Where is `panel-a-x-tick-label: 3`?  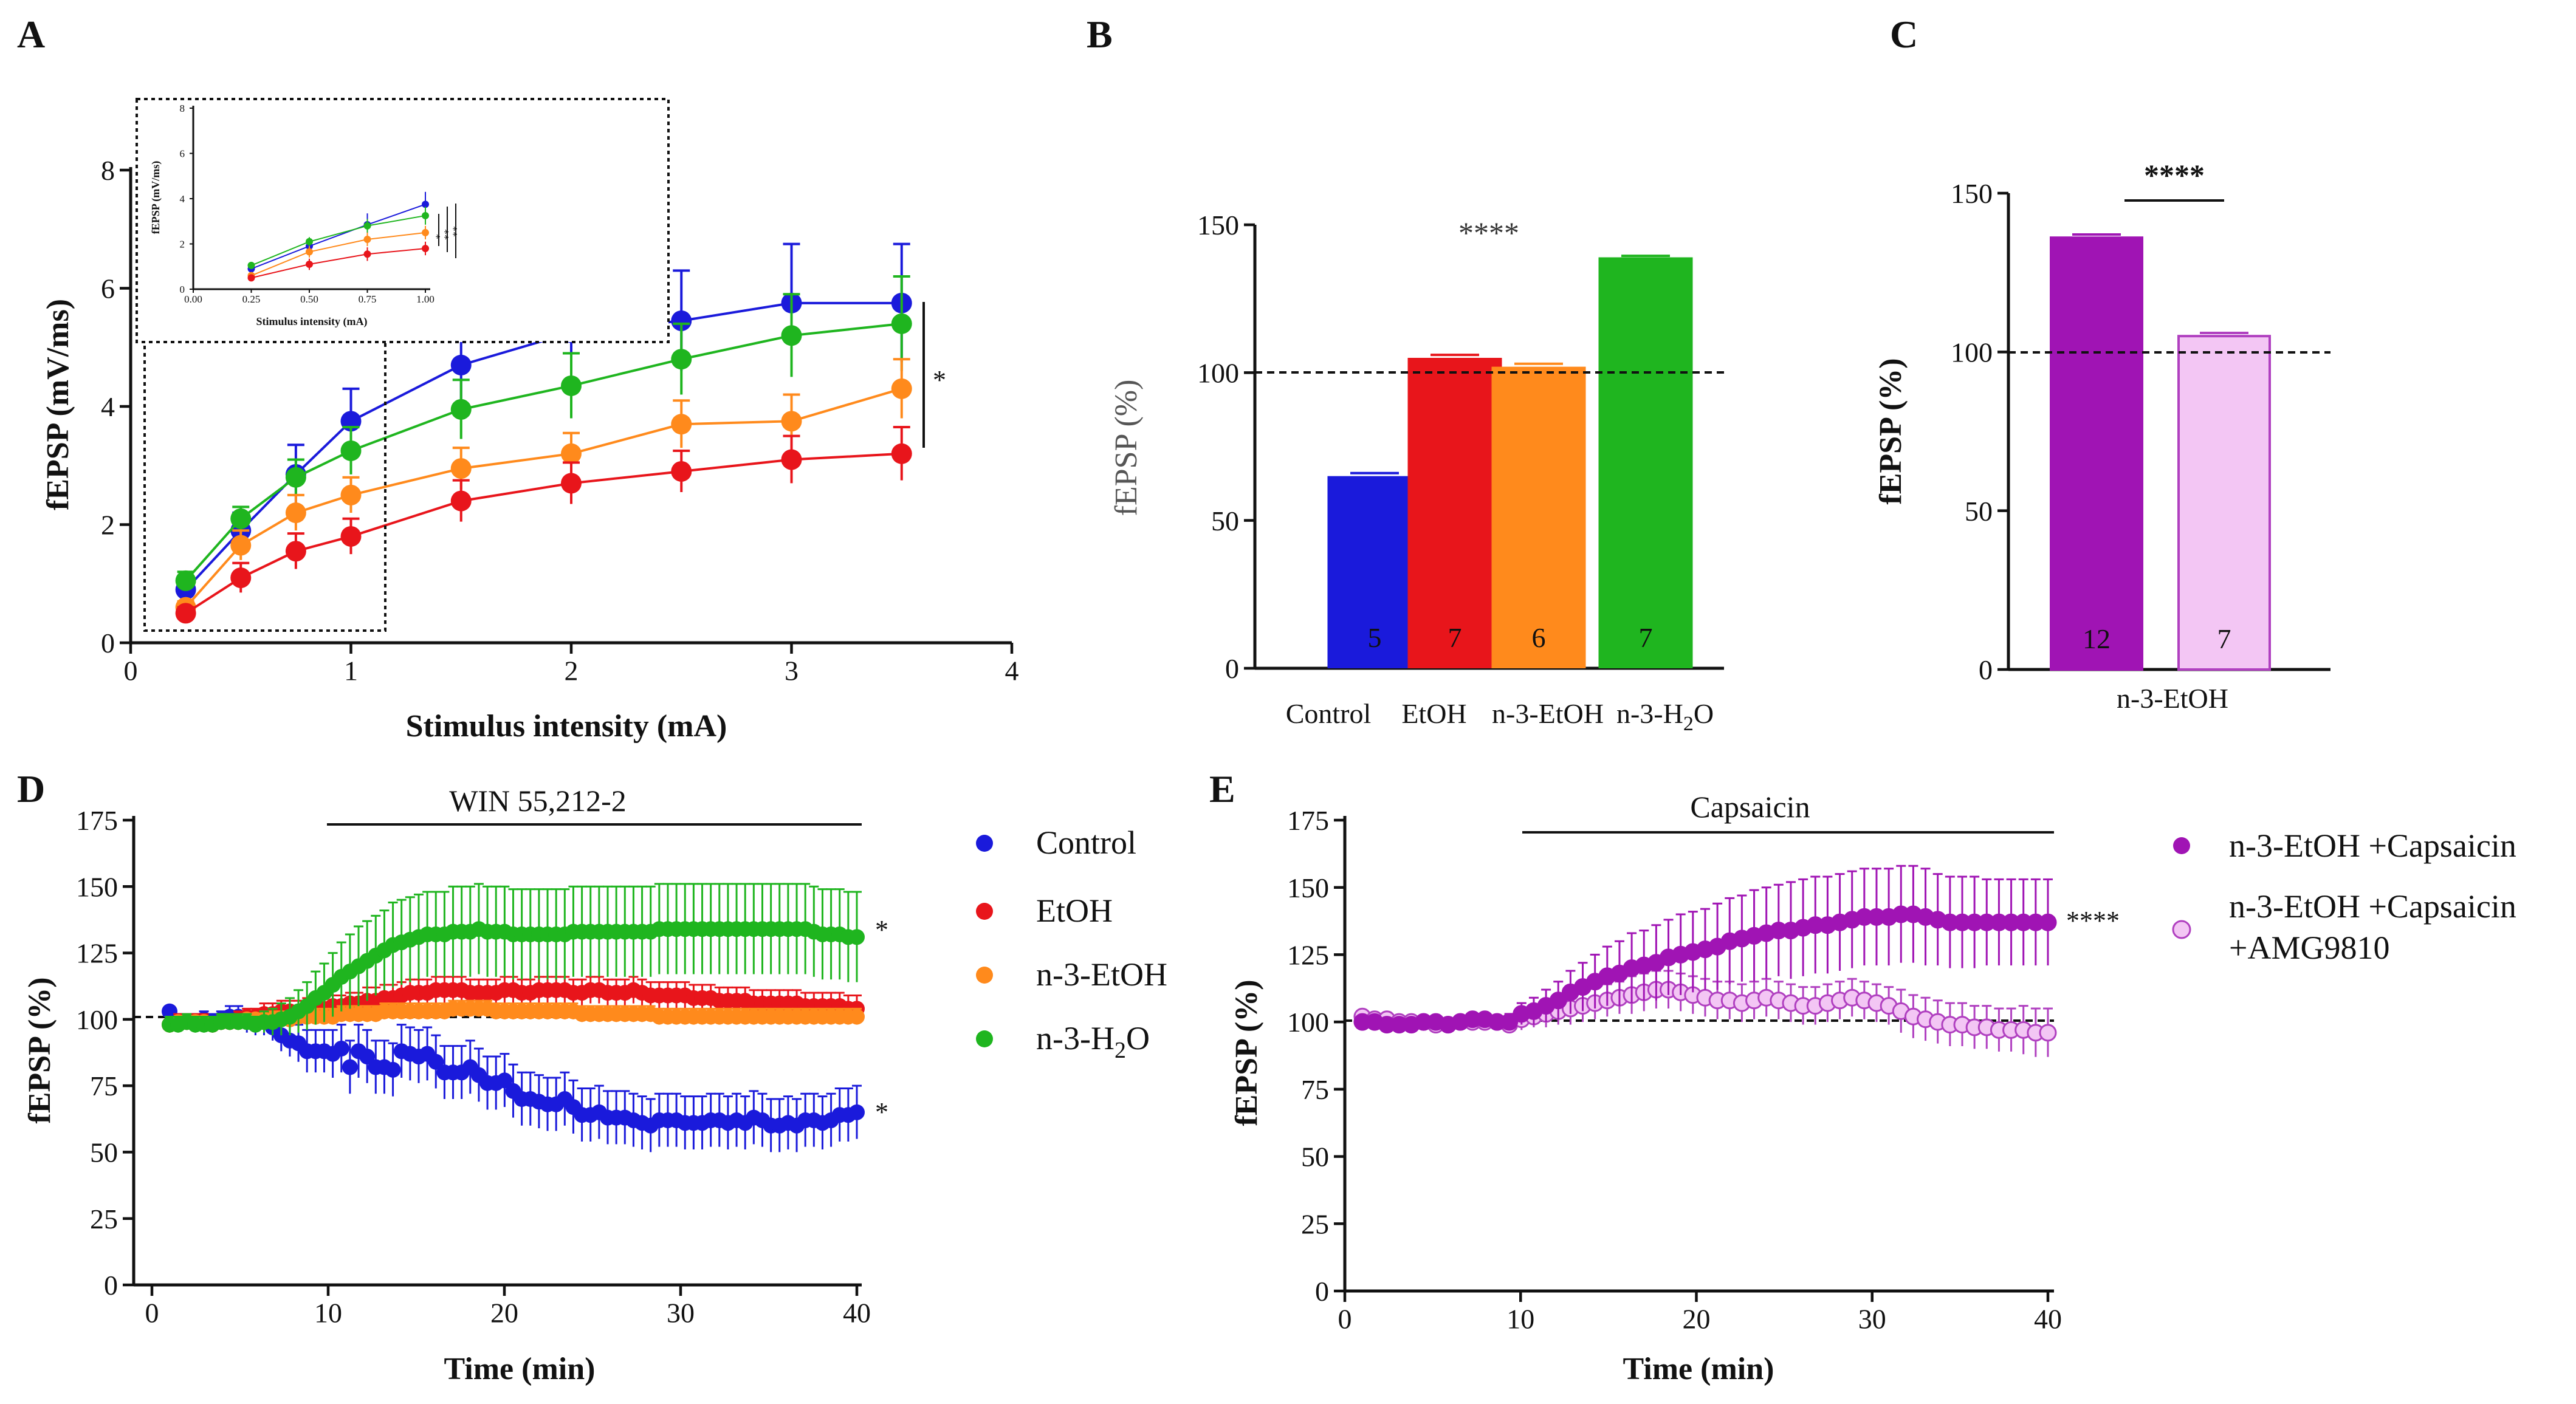 panel-a-x-tick-label: 3 is located at coordinates (792, 671).